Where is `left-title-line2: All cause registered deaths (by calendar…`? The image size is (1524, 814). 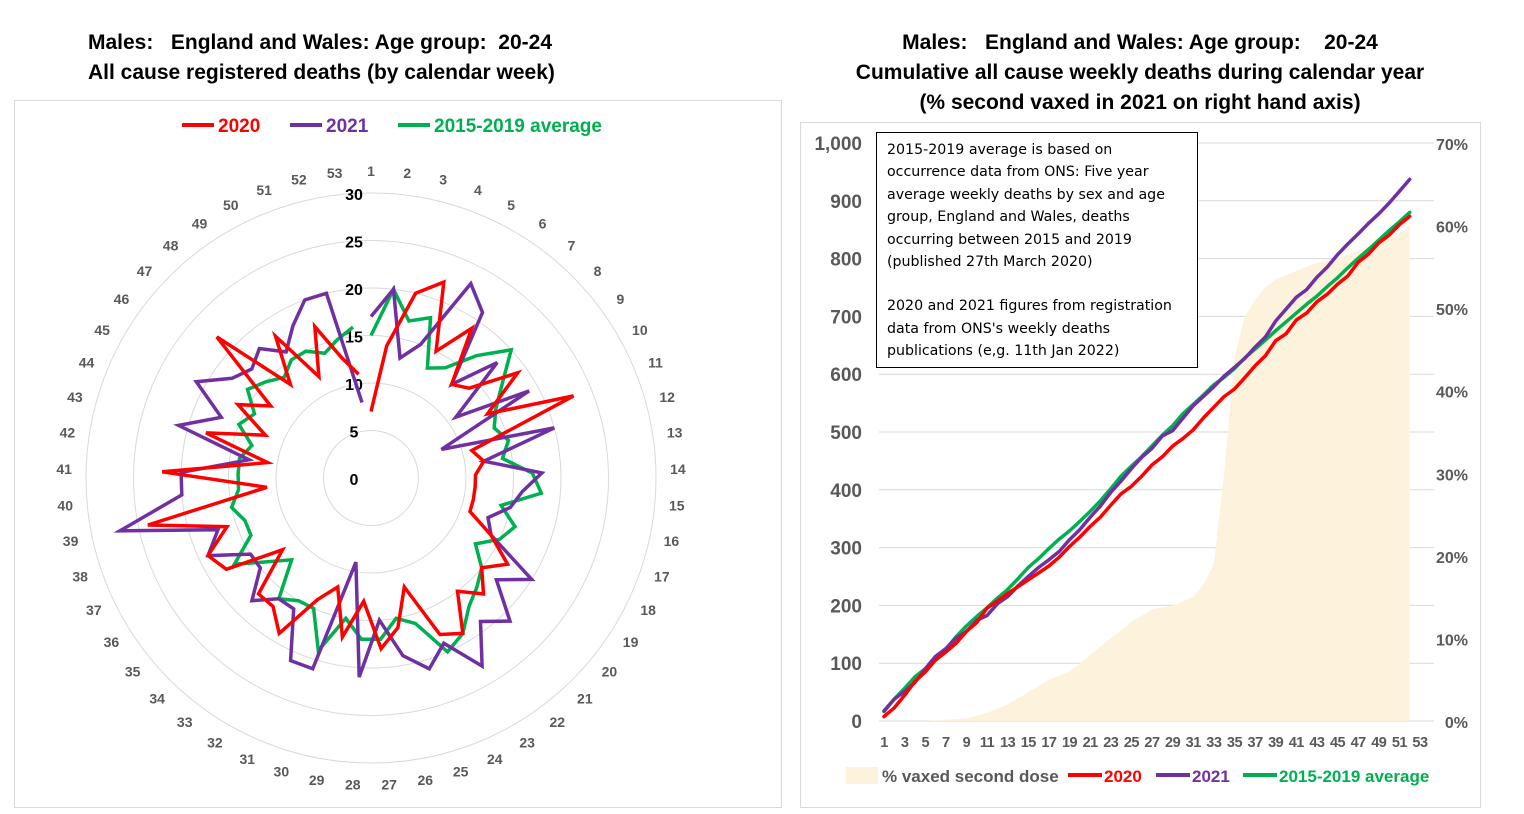
left-title-line2: All cause registered deaths (by calendar… is located at coordinates (321, 72).